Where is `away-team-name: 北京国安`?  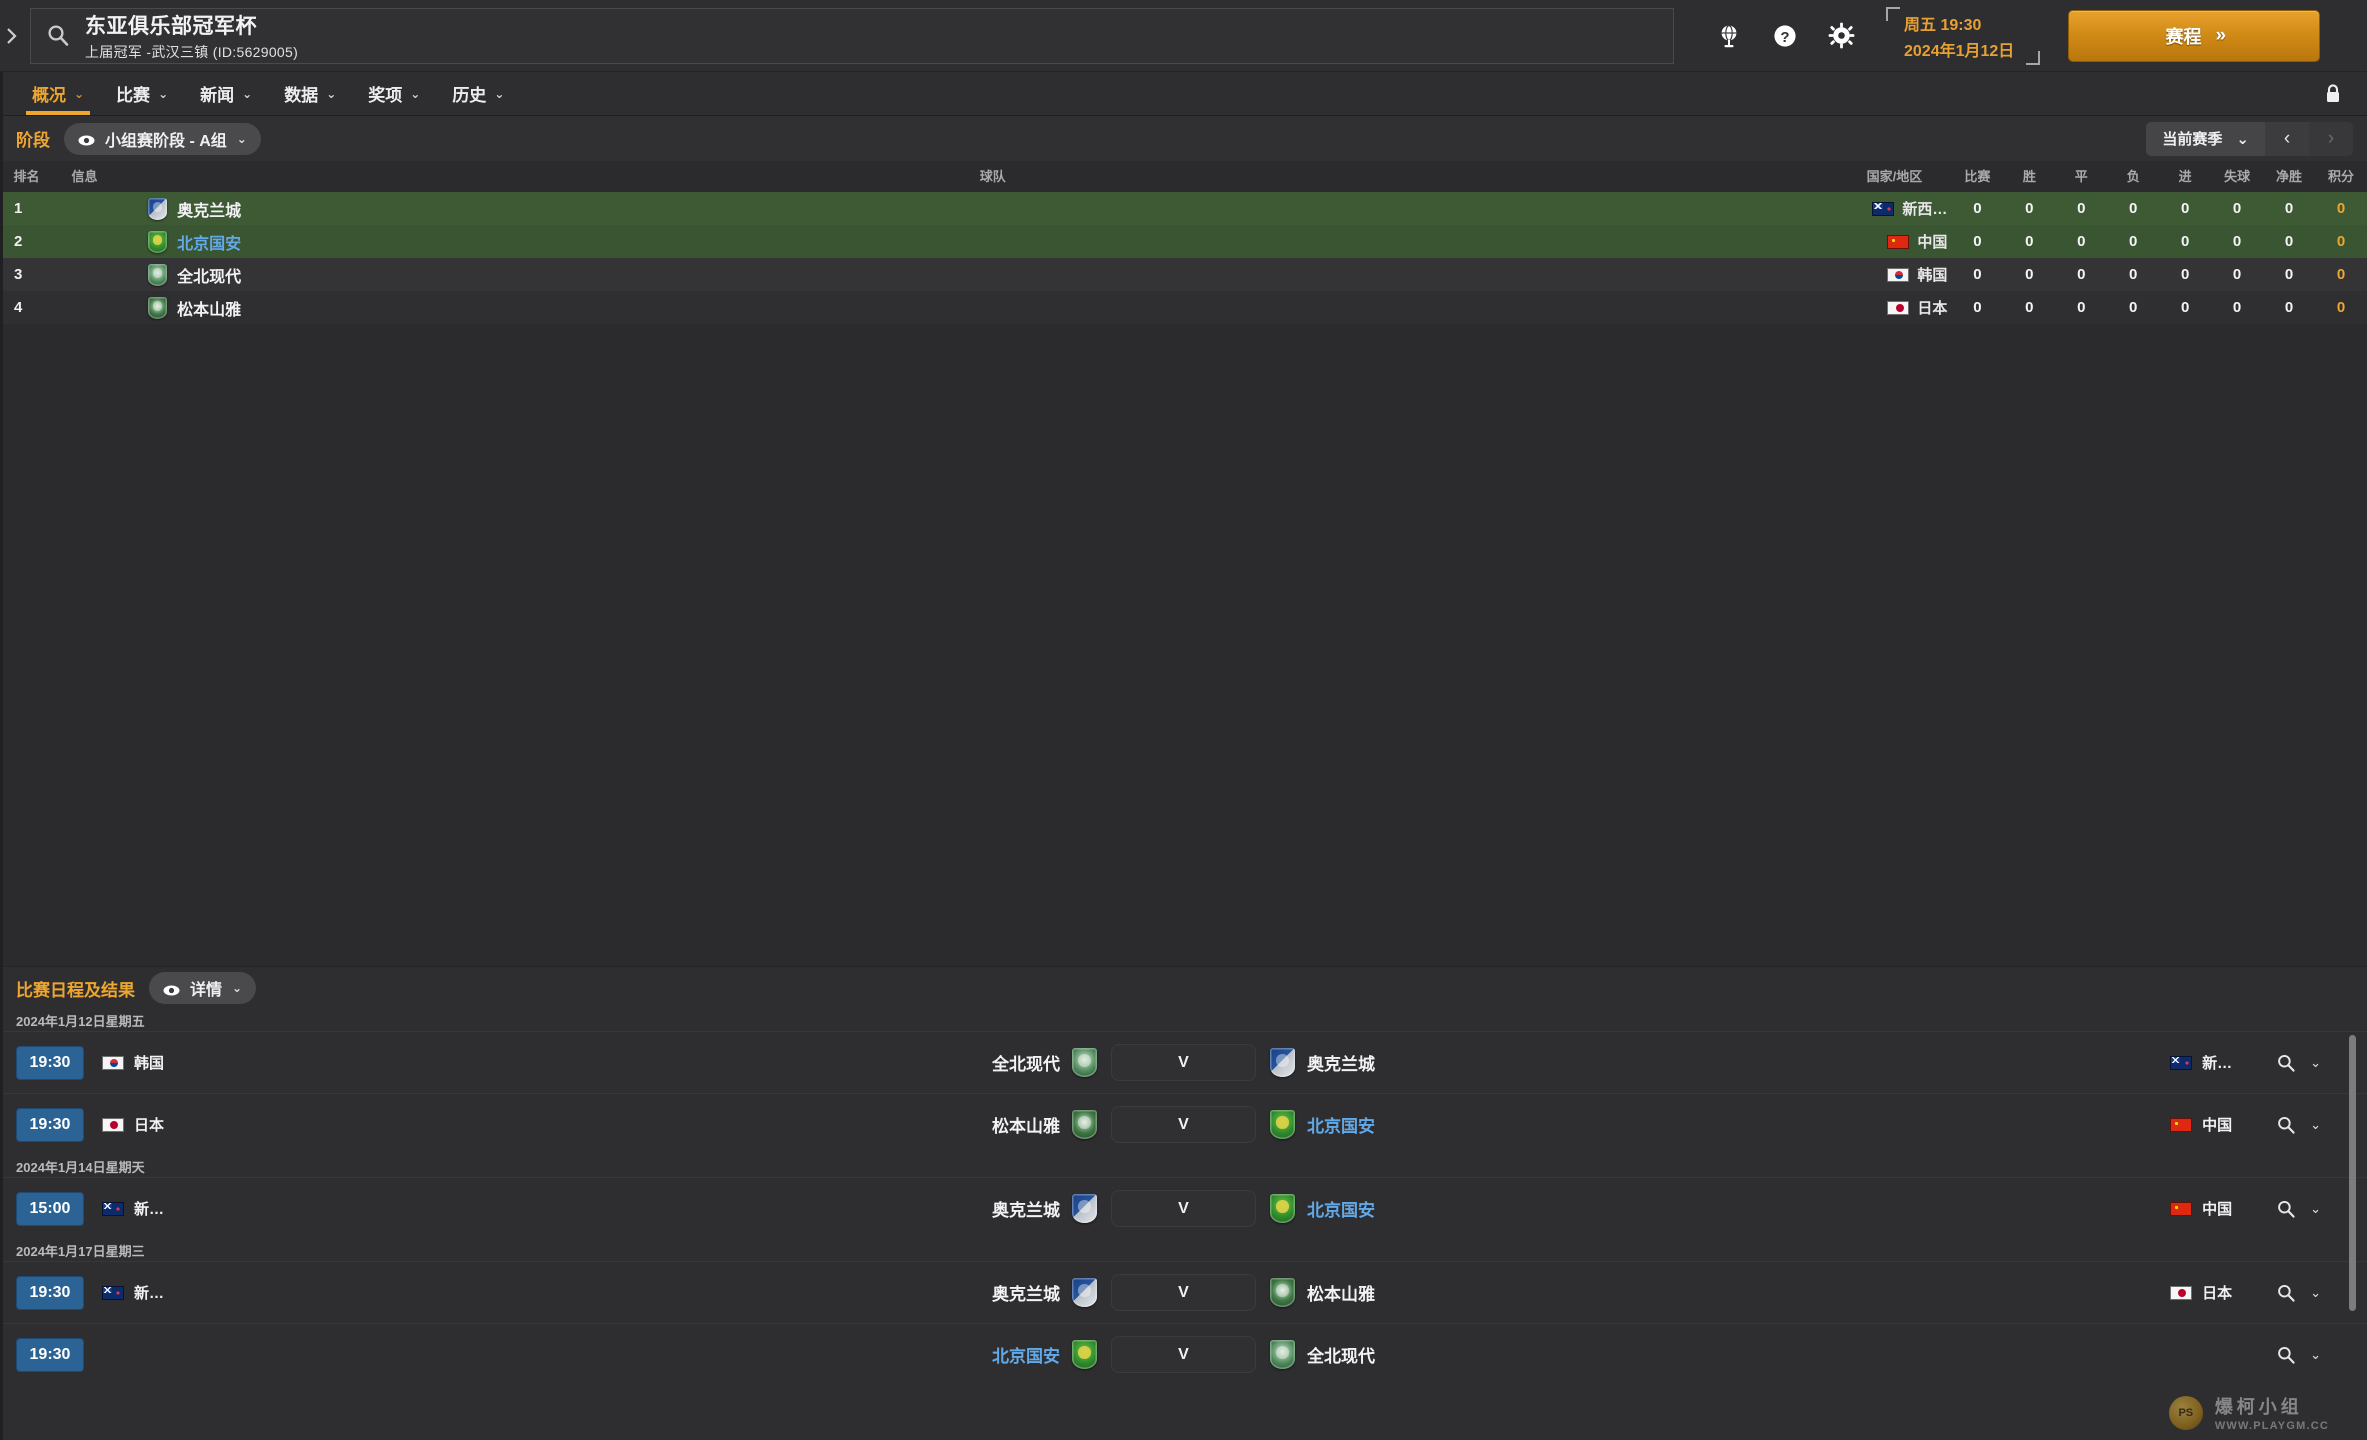
away-team-name: 北京国安 is located at coordinates (1341, 1210).